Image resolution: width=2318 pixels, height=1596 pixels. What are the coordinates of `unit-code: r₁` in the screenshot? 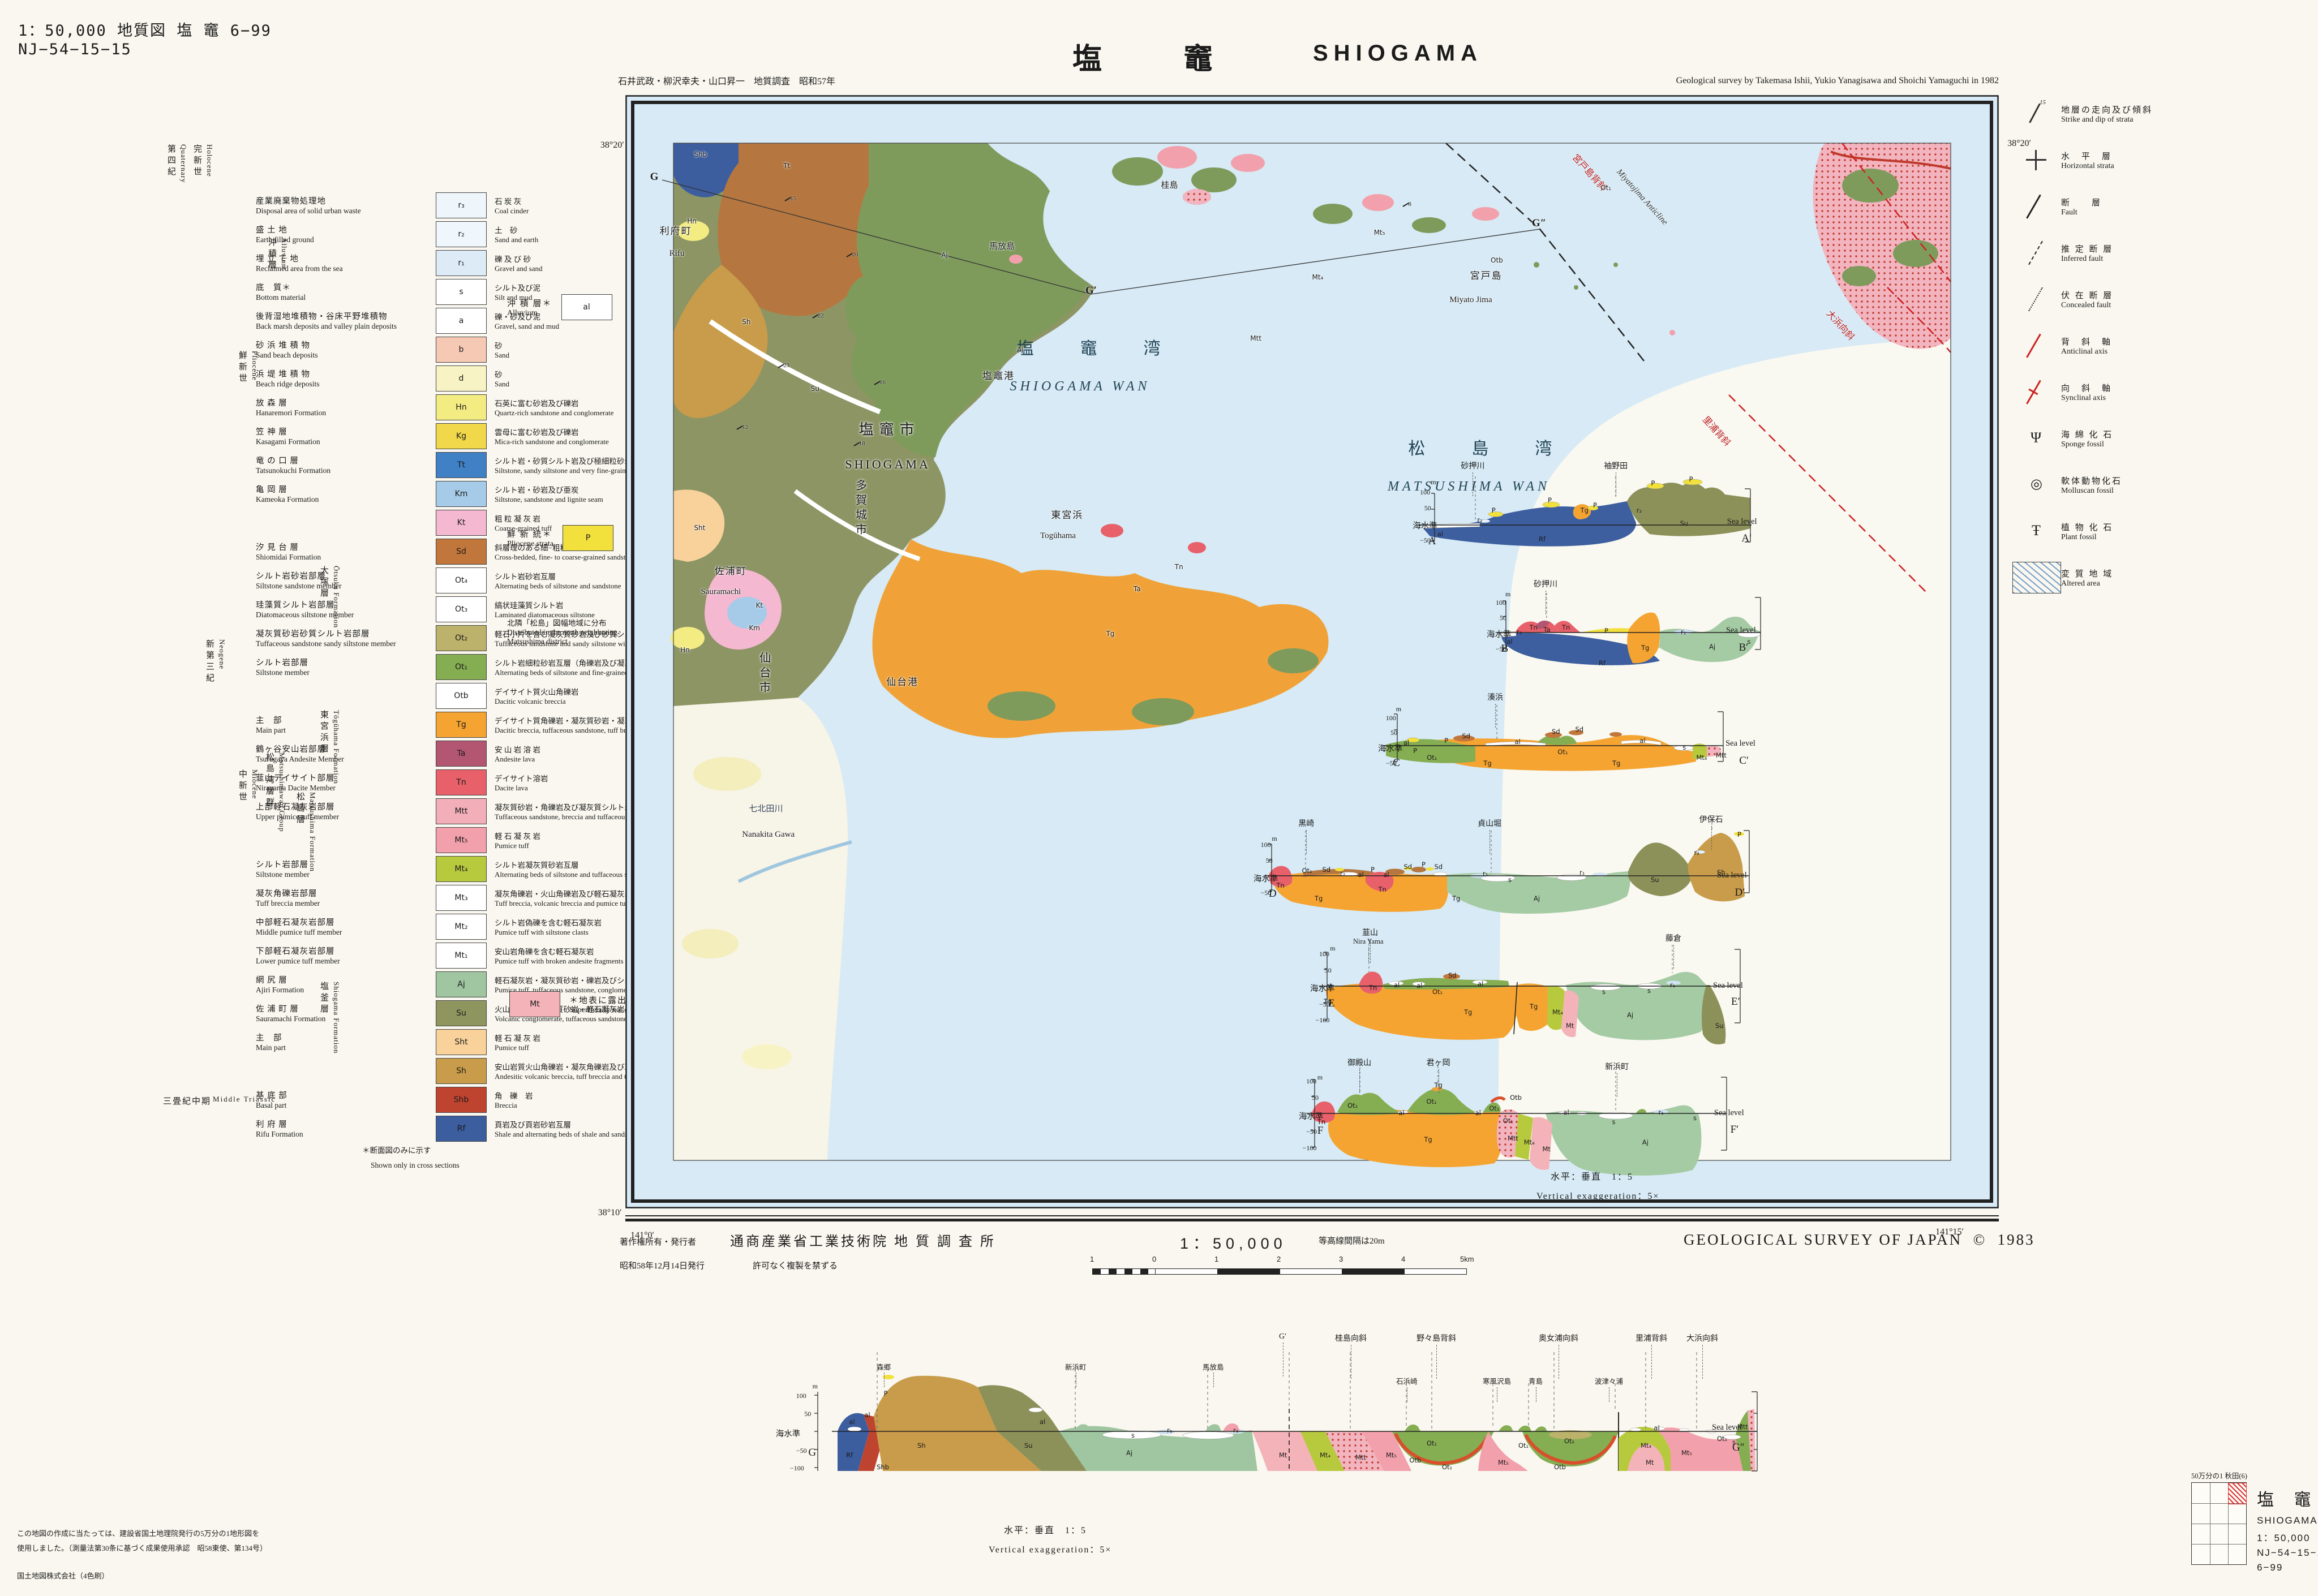 It's located at (461, 263).